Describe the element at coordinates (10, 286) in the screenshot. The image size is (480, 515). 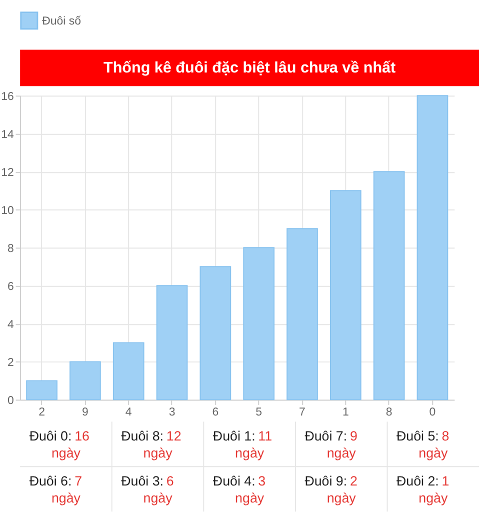
I see `y-tick-label: 6` at that location.